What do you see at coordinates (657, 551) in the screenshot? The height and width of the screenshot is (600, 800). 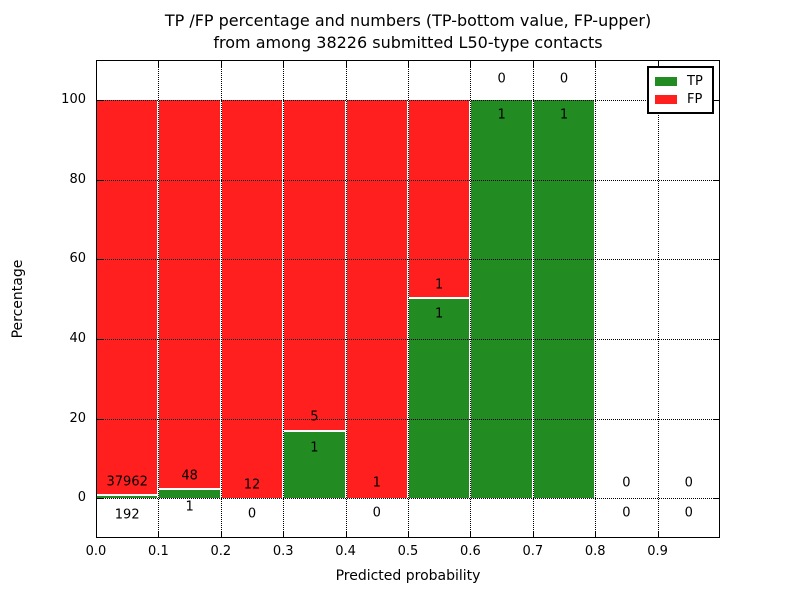 I see `x-tick-label-0.9: 0.9` at bounding box center [657, 551].